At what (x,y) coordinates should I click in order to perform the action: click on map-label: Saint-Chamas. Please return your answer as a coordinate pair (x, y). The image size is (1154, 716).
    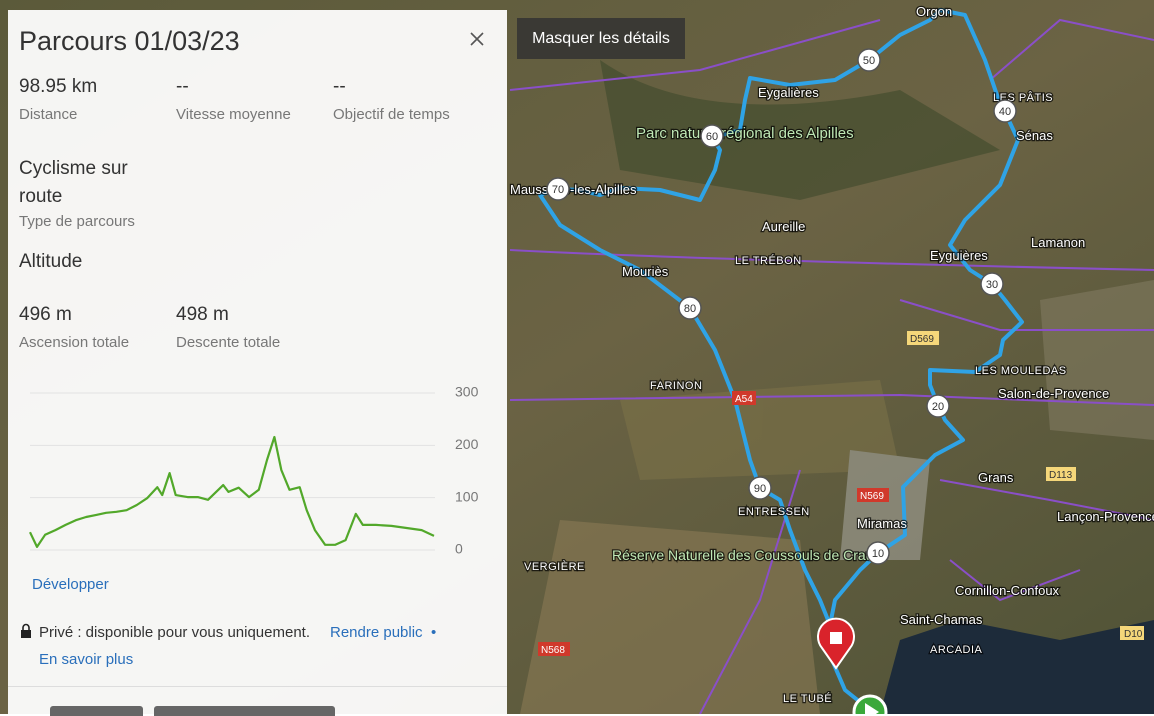
    Looking at the image, I should click on (941, 619).